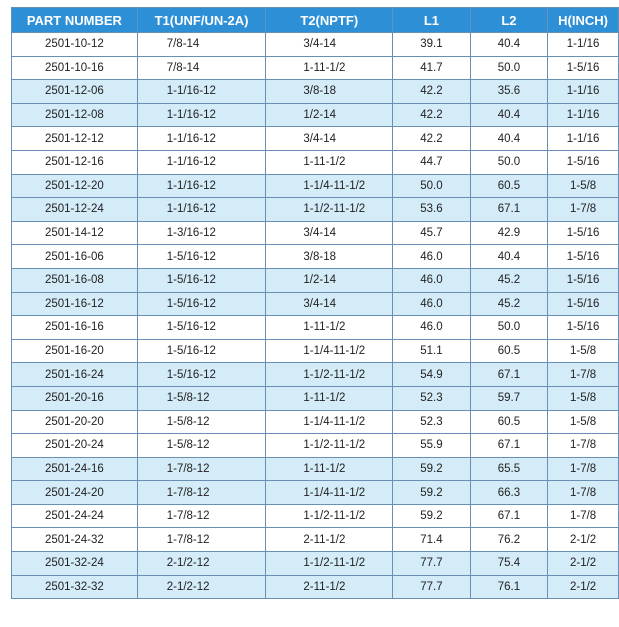 The height and width of the screenshot is (627, 619). I want to click on l2-cell: 65.5, so click(509, 469).